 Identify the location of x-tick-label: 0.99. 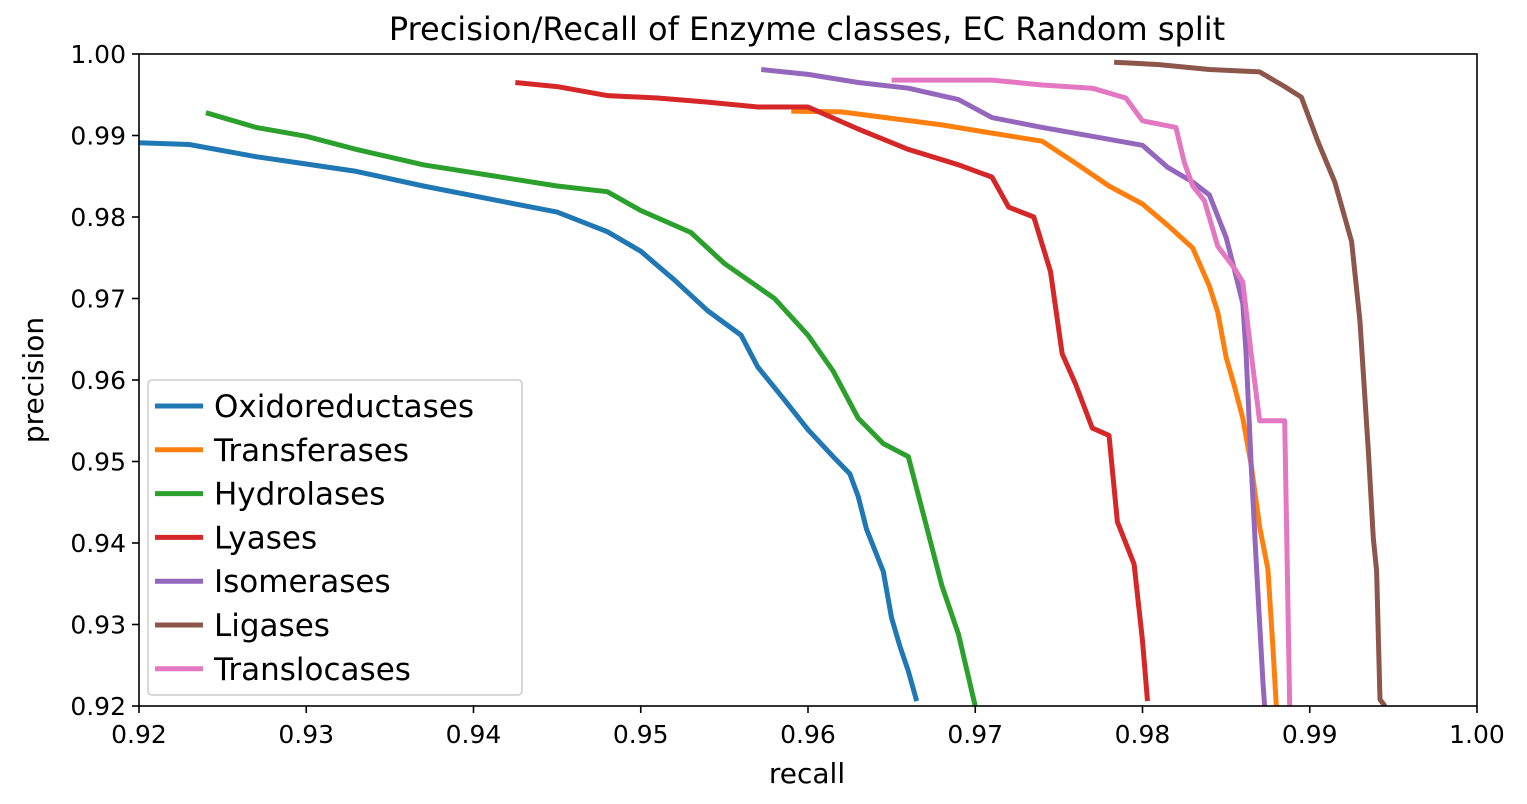
(1310, 734).